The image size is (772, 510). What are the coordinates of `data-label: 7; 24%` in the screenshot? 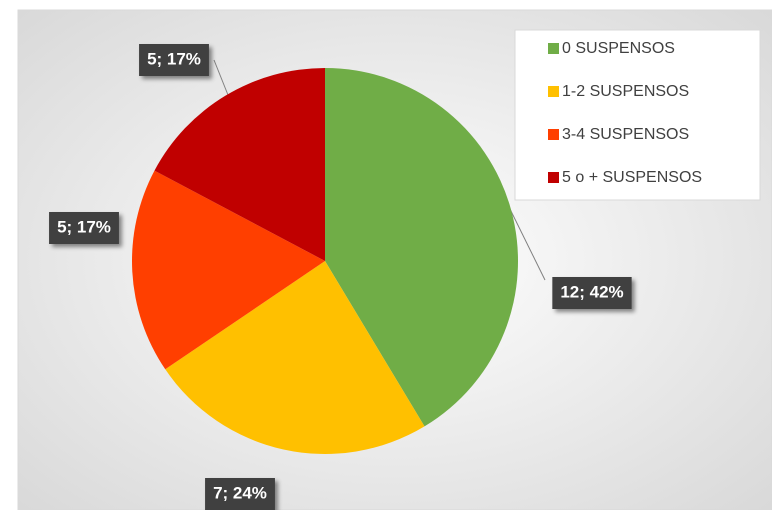 It's located at (240, 492).